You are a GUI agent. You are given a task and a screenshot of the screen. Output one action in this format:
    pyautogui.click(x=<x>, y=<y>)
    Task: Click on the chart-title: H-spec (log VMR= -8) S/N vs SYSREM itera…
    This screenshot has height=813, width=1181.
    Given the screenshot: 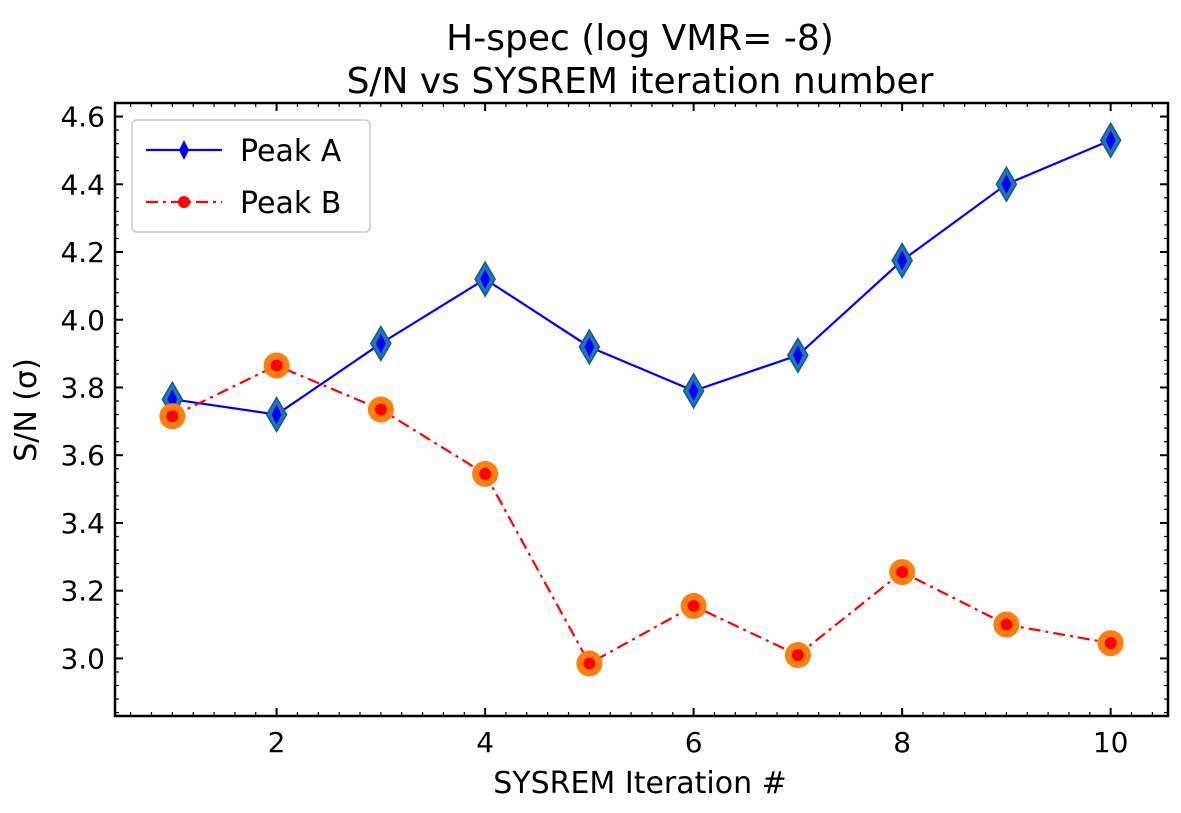 What is the action you would take?
    pyautogui.click(x=640, y=60)
    